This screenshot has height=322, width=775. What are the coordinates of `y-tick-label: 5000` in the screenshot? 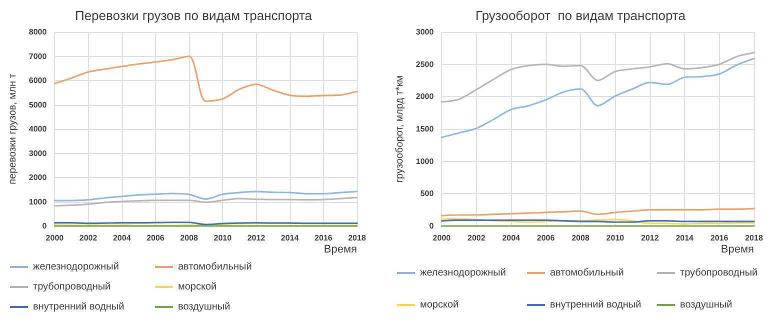 It's located at (38, 105).